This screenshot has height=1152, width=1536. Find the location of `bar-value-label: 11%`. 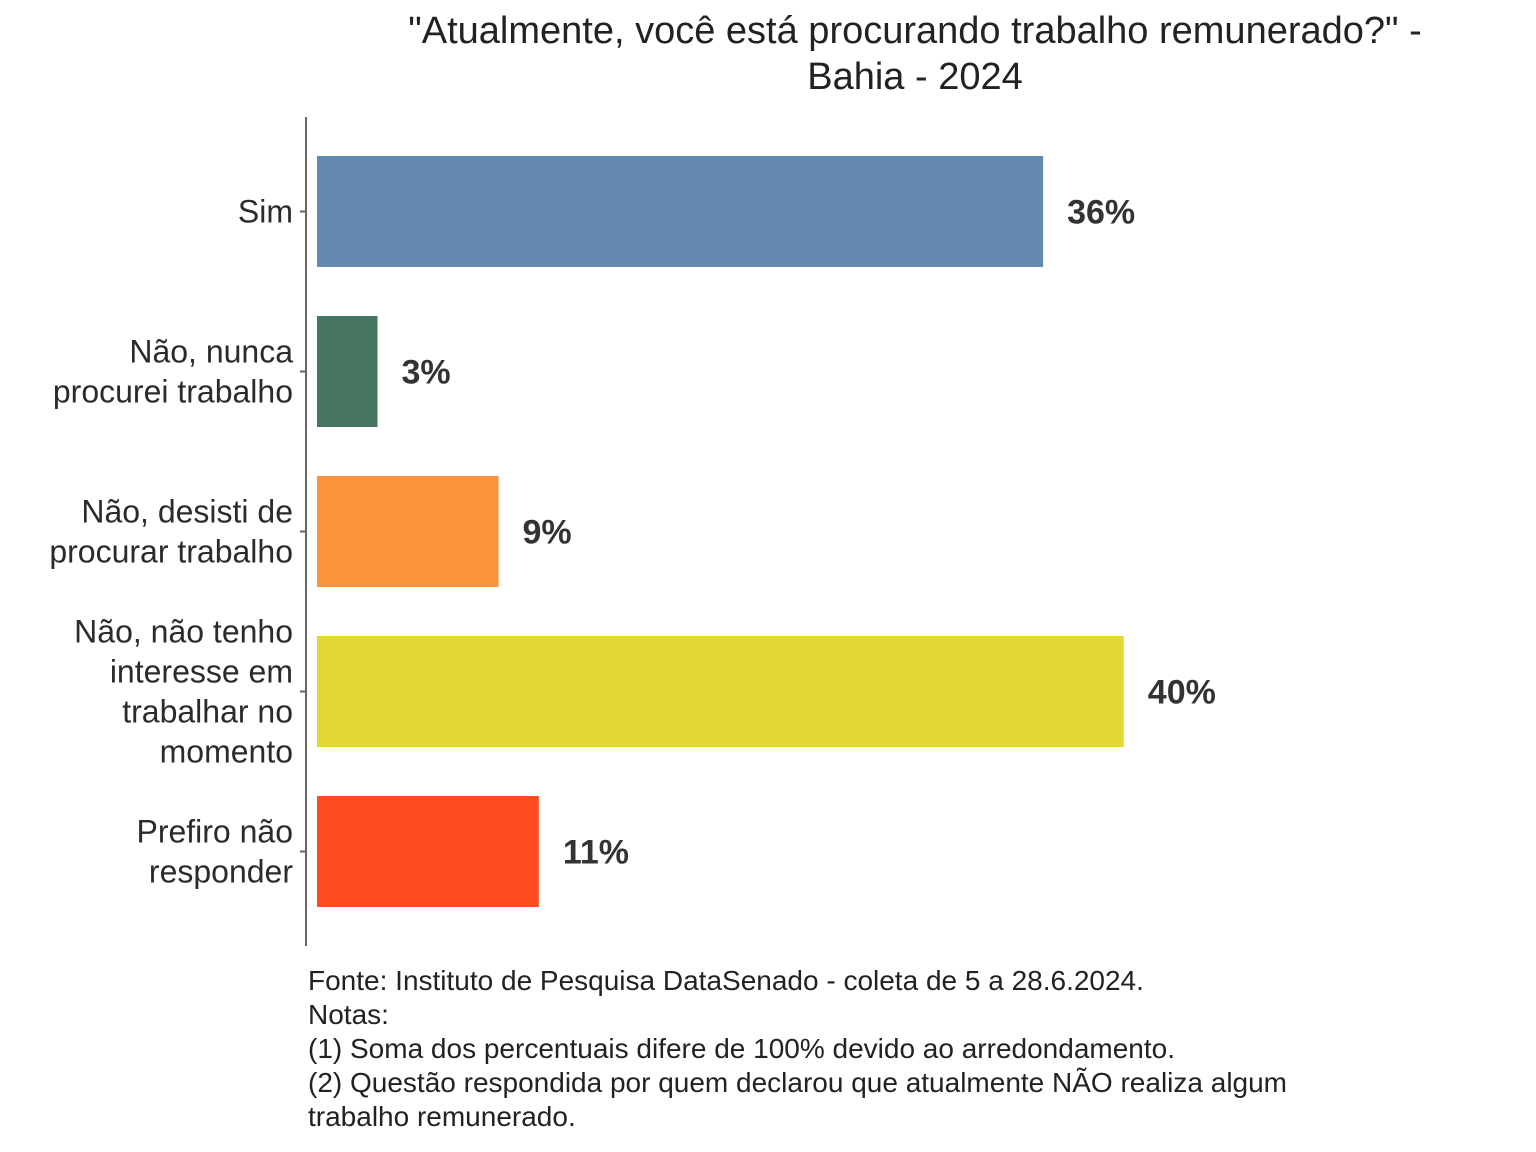

bar-value-label: 11% is located at coordinates (596, 853).